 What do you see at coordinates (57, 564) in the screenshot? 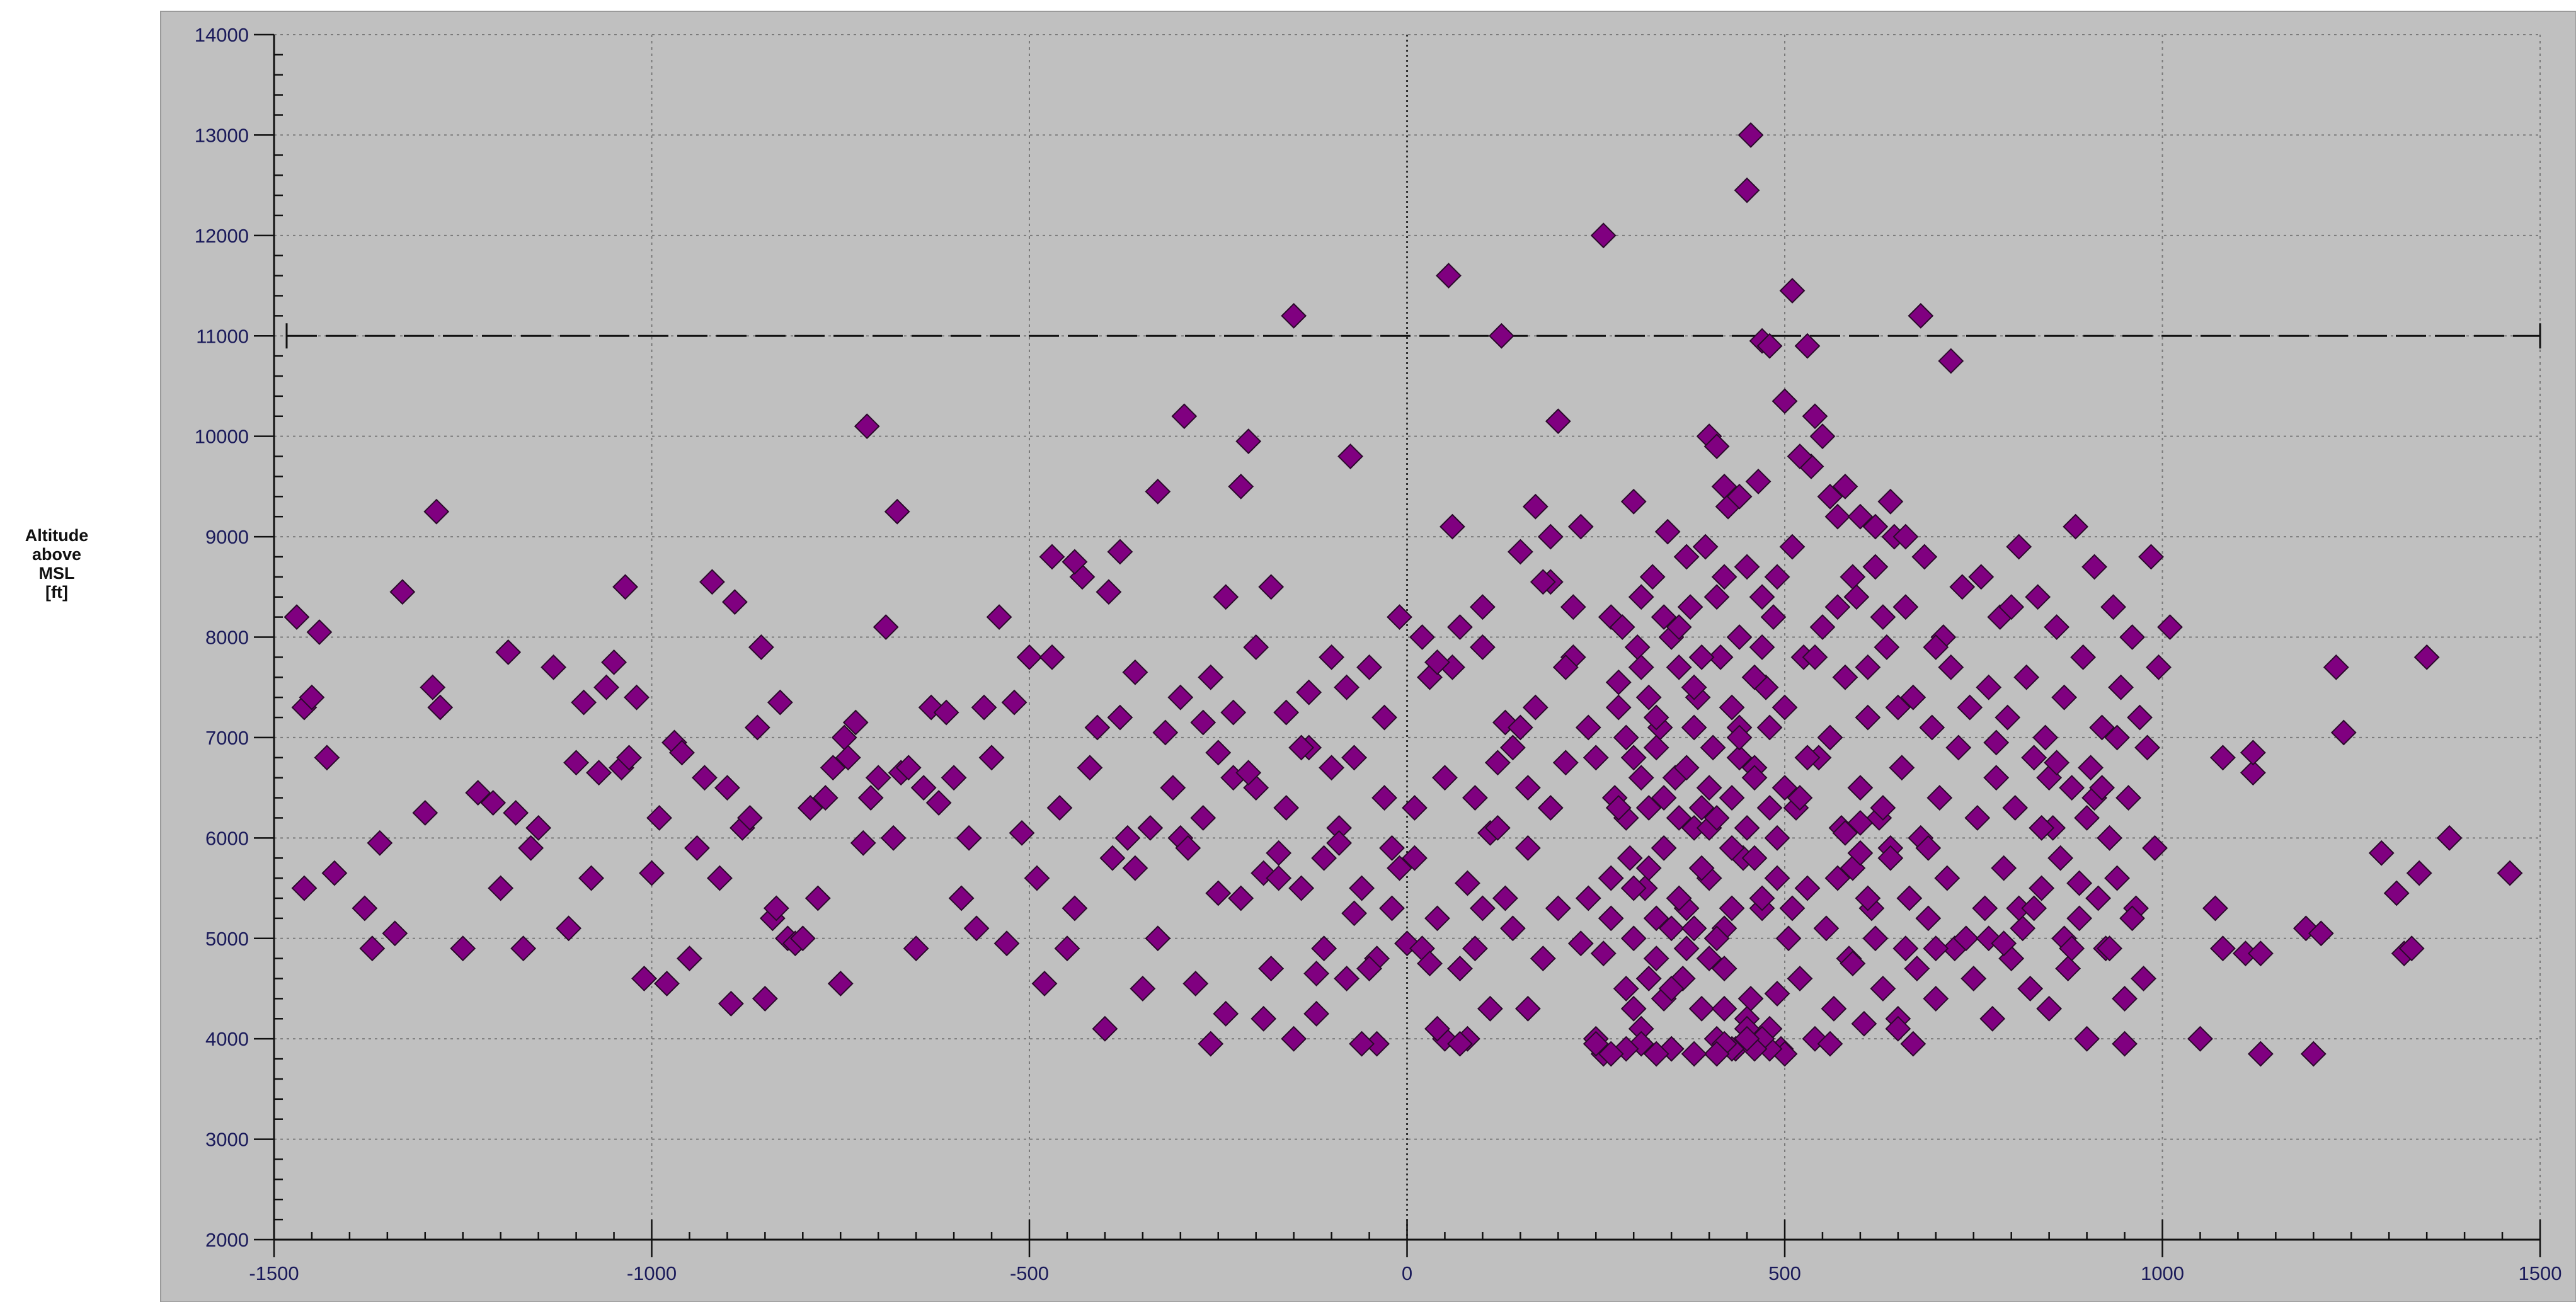
I see `y-axis-label: Altitude above MSL [ft]` at bounding box center [57, 564].